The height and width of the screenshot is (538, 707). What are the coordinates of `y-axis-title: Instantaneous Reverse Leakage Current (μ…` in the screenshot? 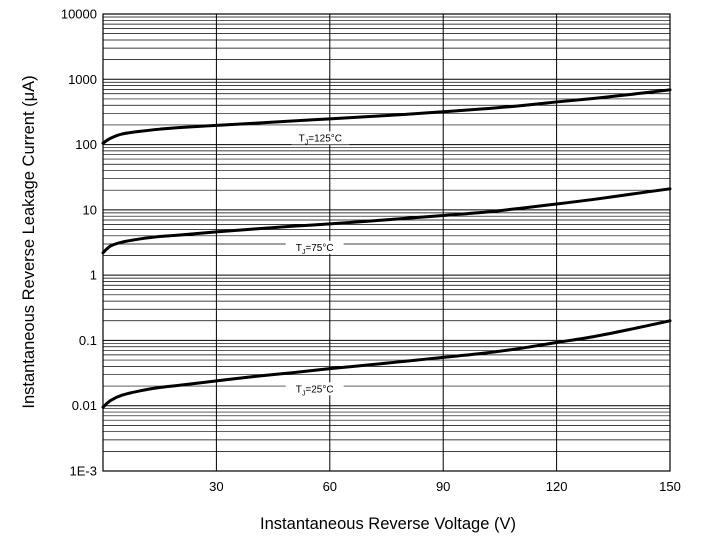 It's located at (29, 241).